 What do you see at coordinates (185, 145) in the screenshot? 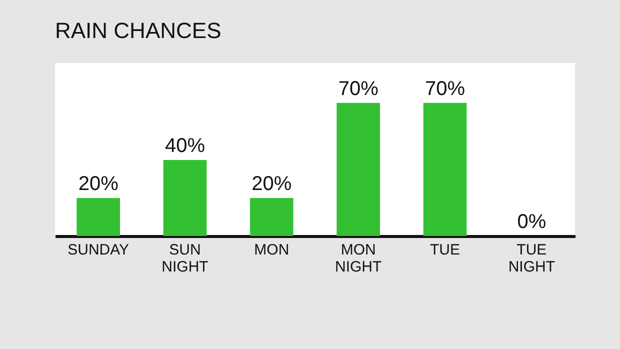
I see `data-label: 40%` at bounding box center [185, 145].